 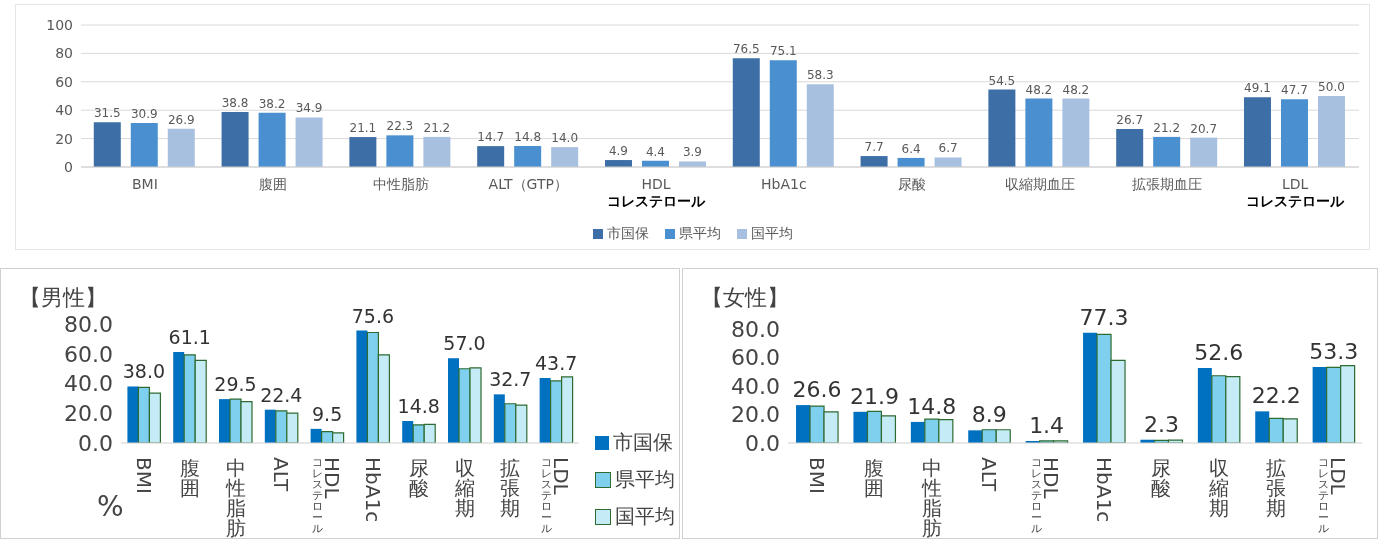 What do you see at coordinates (1296, 192) in the screenshot?
I see `x-tick-label: LDL コレステロール` at bounding box center [1296, 192].